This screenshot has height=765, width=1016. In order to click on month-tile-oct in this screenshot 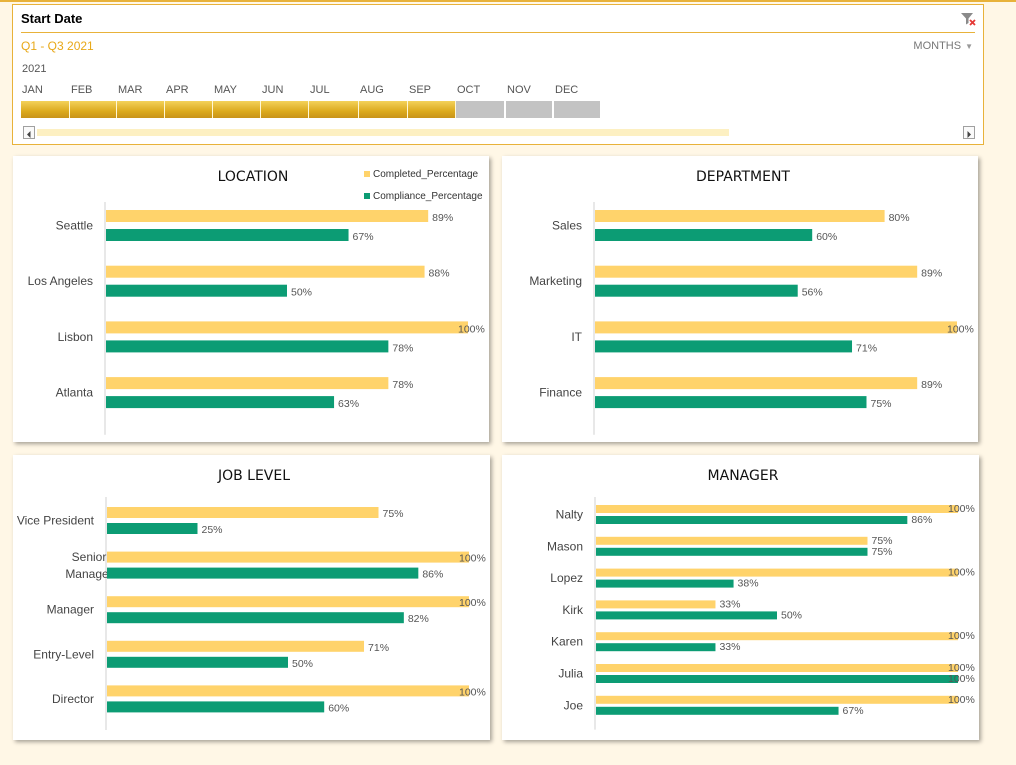, I will do `click(481, 109)`.